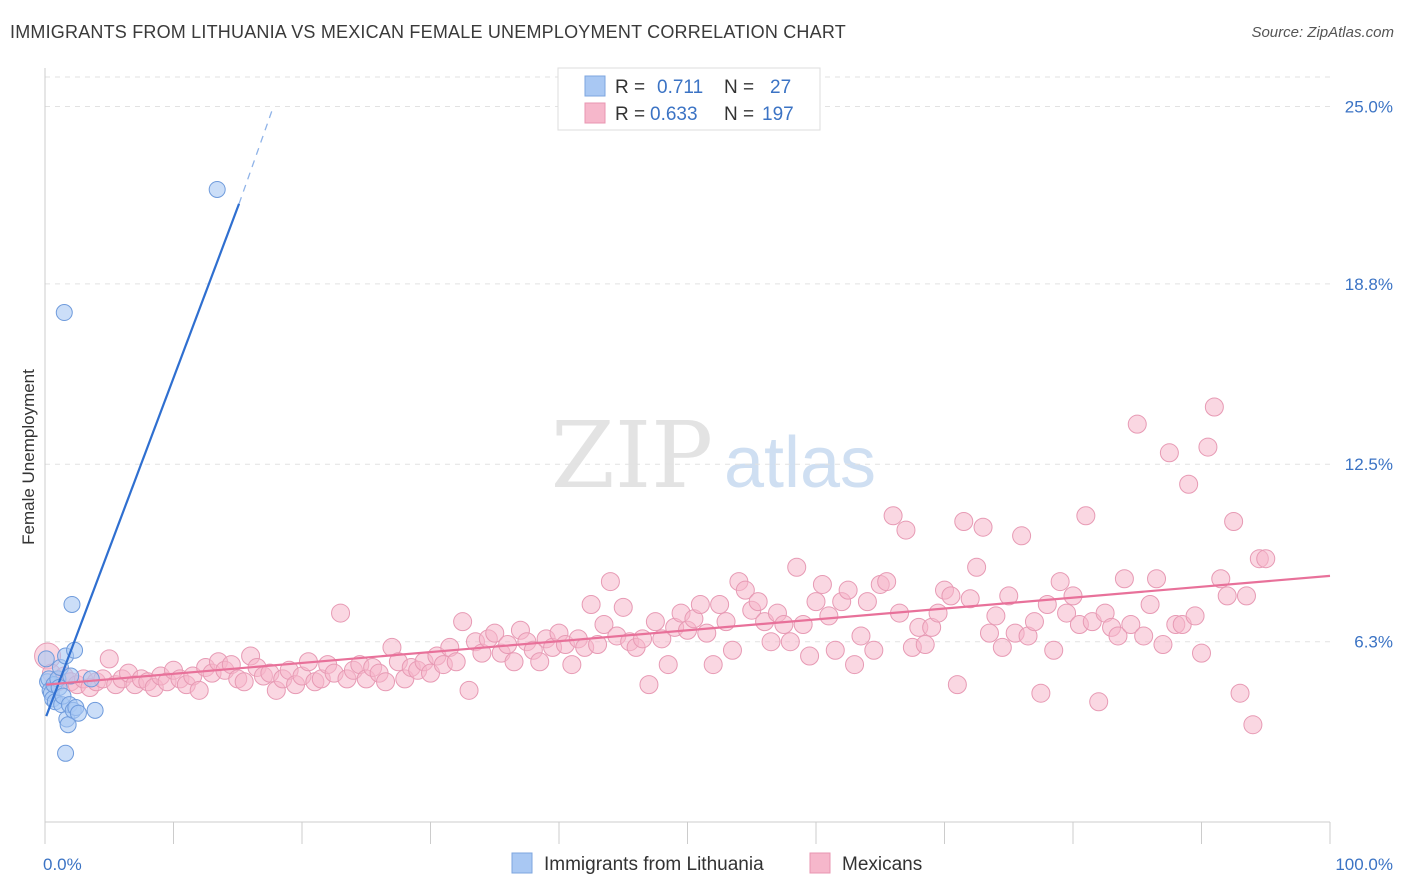  I want to click on y-tick-label-0: 6.3%, so click(1373, 642).